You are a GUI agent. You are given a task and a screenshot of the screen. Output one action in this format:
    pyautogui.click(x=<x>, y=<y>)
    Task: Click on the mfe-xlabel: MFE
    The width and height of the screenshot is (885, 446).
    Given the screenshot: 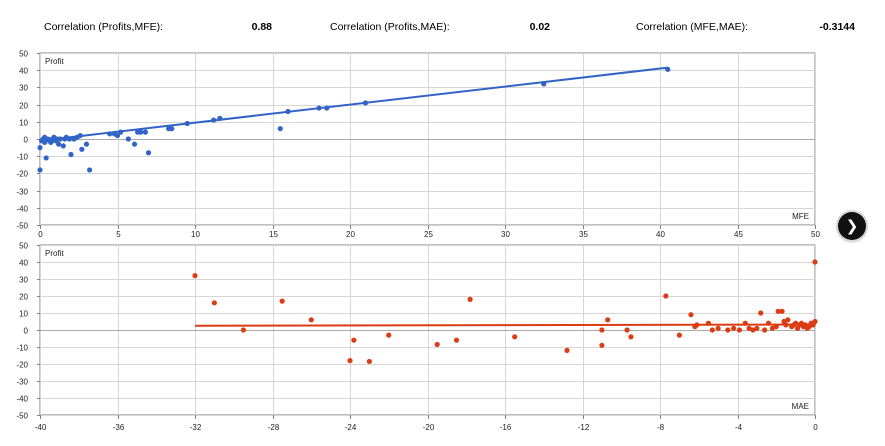 What is the action you would take?
    pyautogui.click(x=800, y=216)
    